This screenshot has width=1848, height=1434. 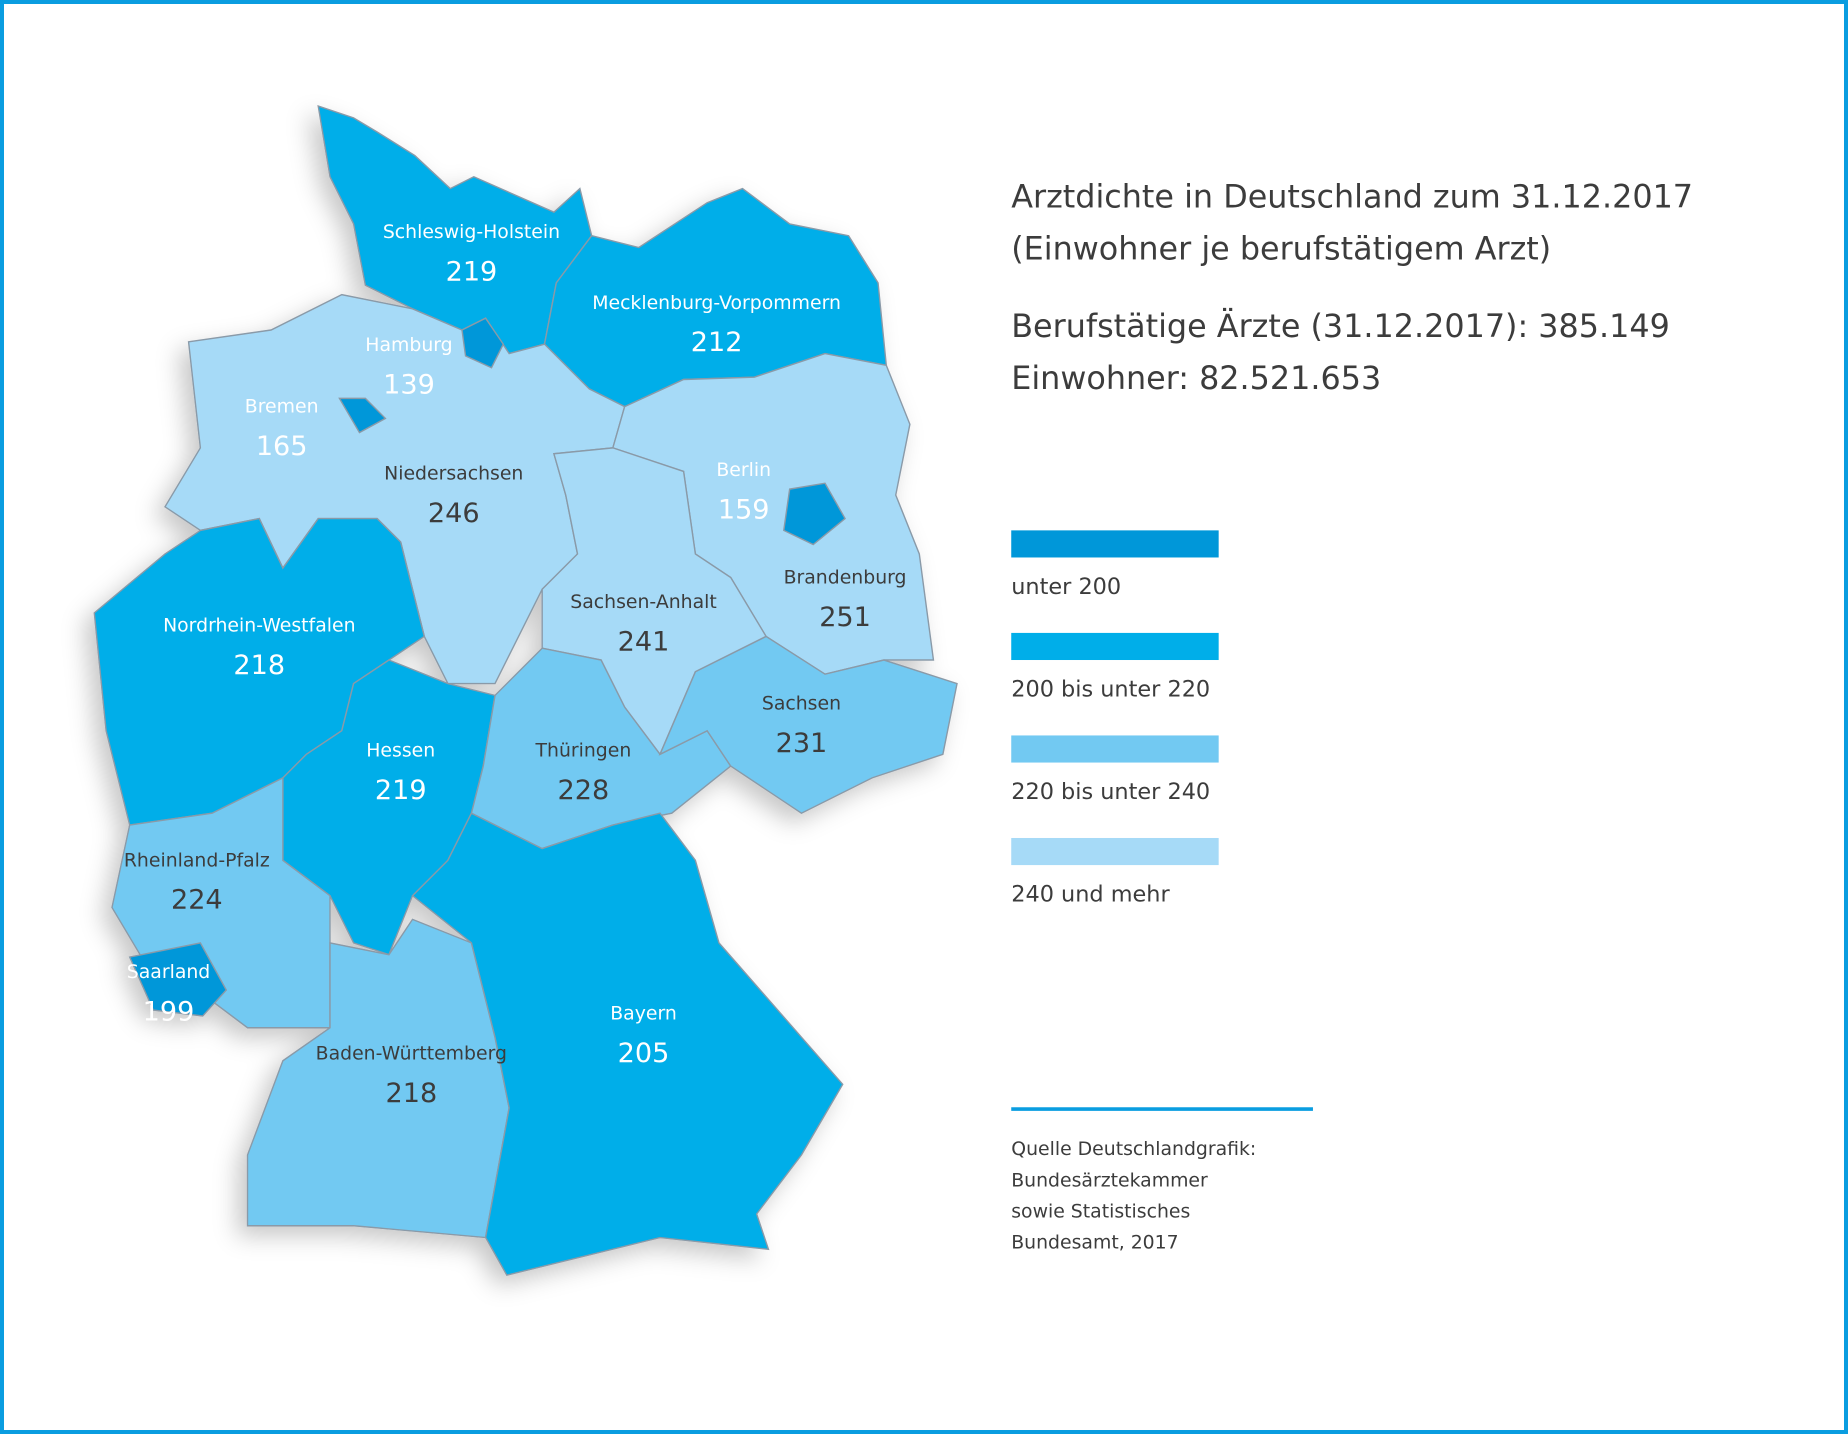 What do you see at coordinates (744, 510) in the screenshot?
I see `state-value: 159` at bounding box center [744, 510].